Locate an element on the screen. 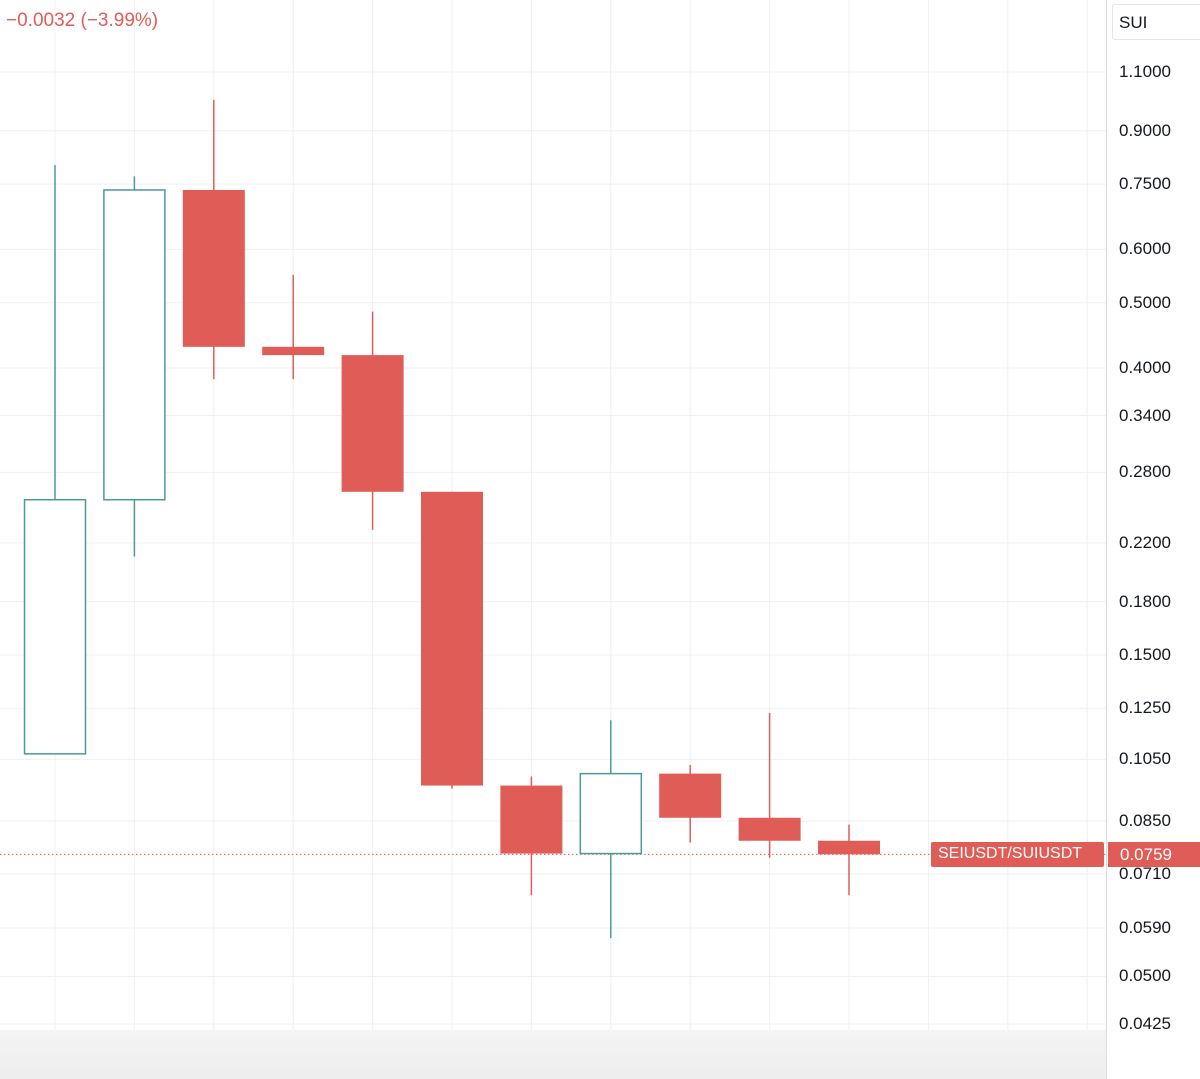 This screenshot has height=1079, width=1200. price-tick-label: 0.3400 is located at coordinates (1145, 415).